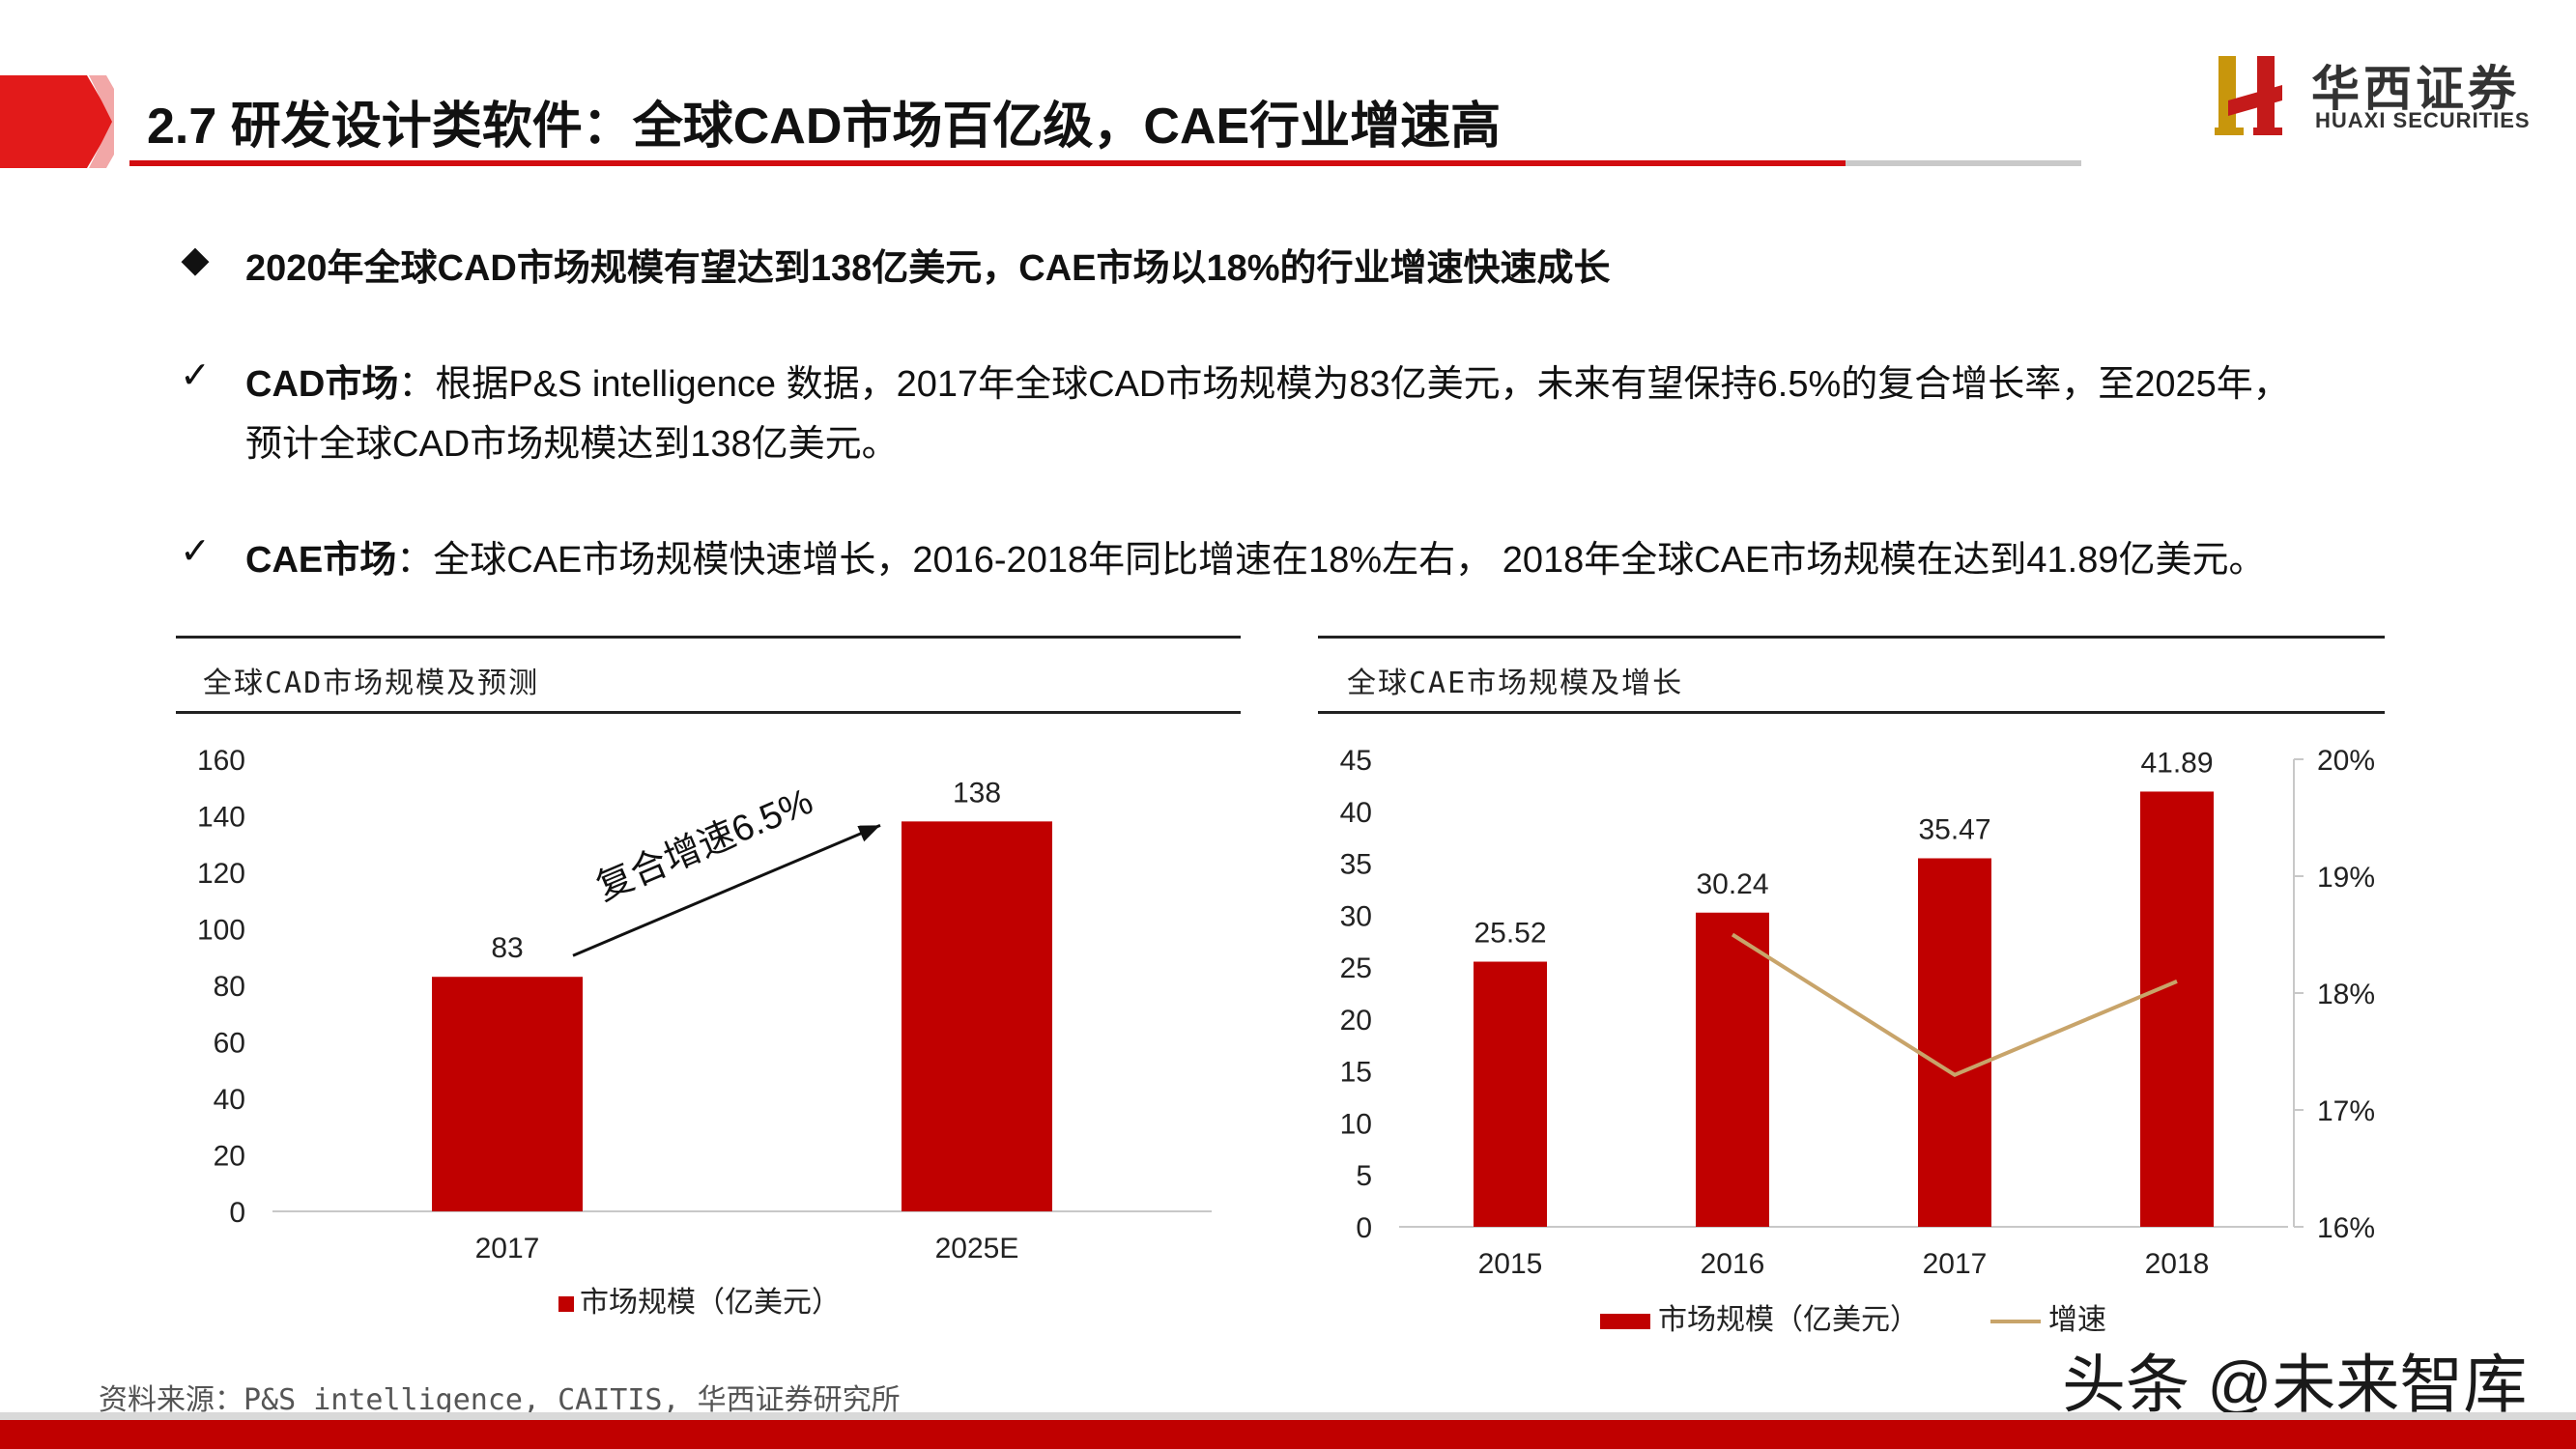 Image resolution: width=2576 pixels, height=1449 pixels. I want to click on y-tick-label: 15, so click(1356, 1073).